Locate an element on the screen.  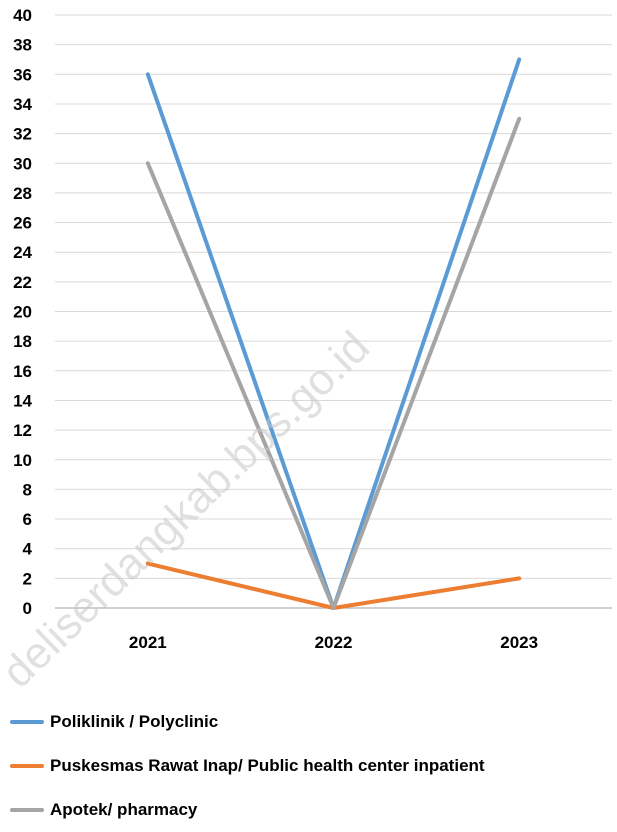
y-tick-label-22: 22 is located at coordinates (22, 282).